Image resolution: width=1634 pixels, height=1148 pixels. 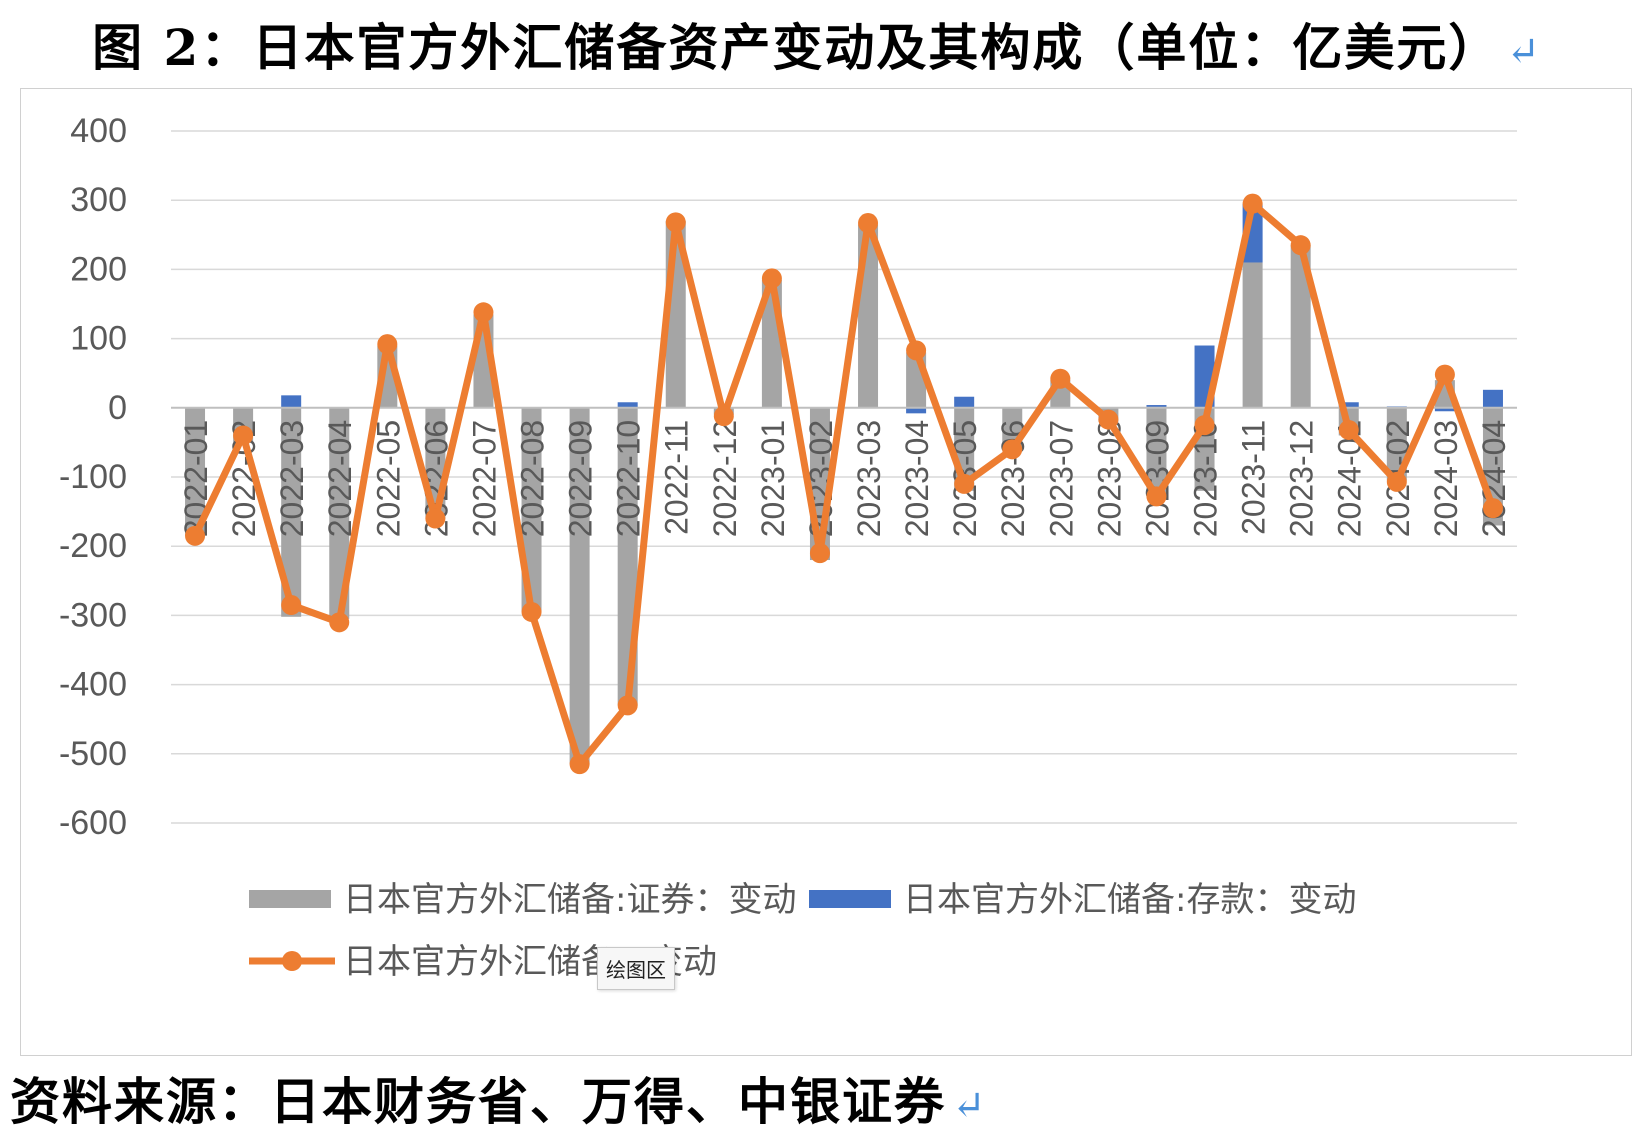 What do you see at coordinates (917, 478) in the screenshot?
I see `x-tick-label: 2023-04` at bounding box center [917, 478].